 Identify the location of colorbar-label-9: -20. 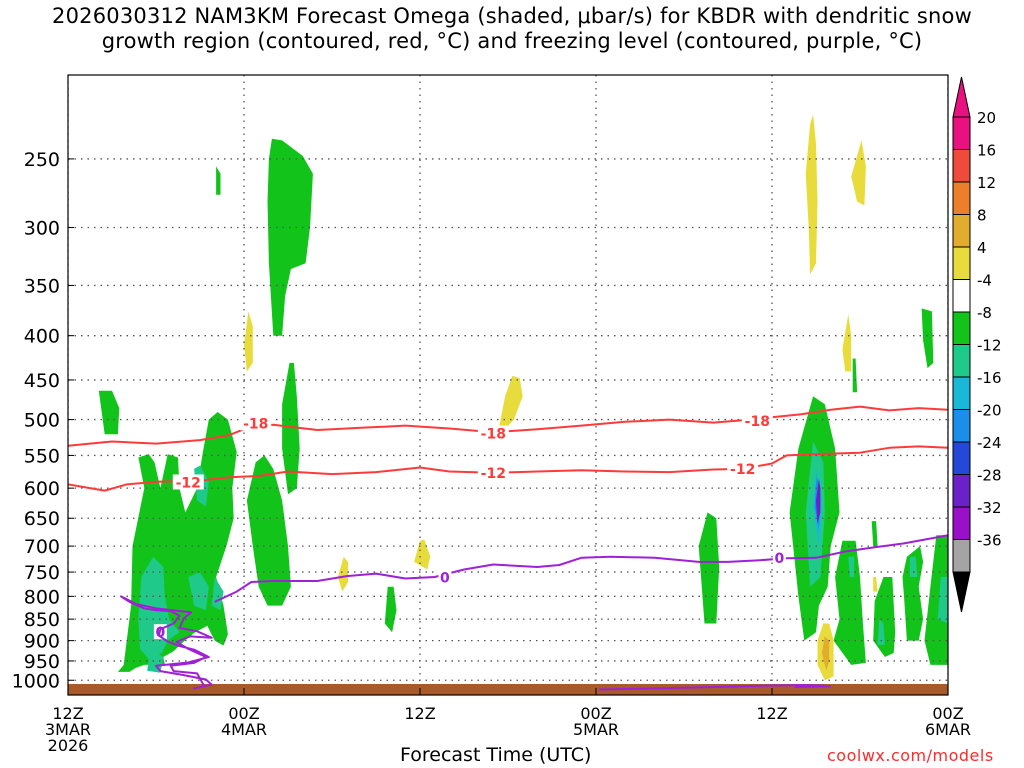
(989, 411).